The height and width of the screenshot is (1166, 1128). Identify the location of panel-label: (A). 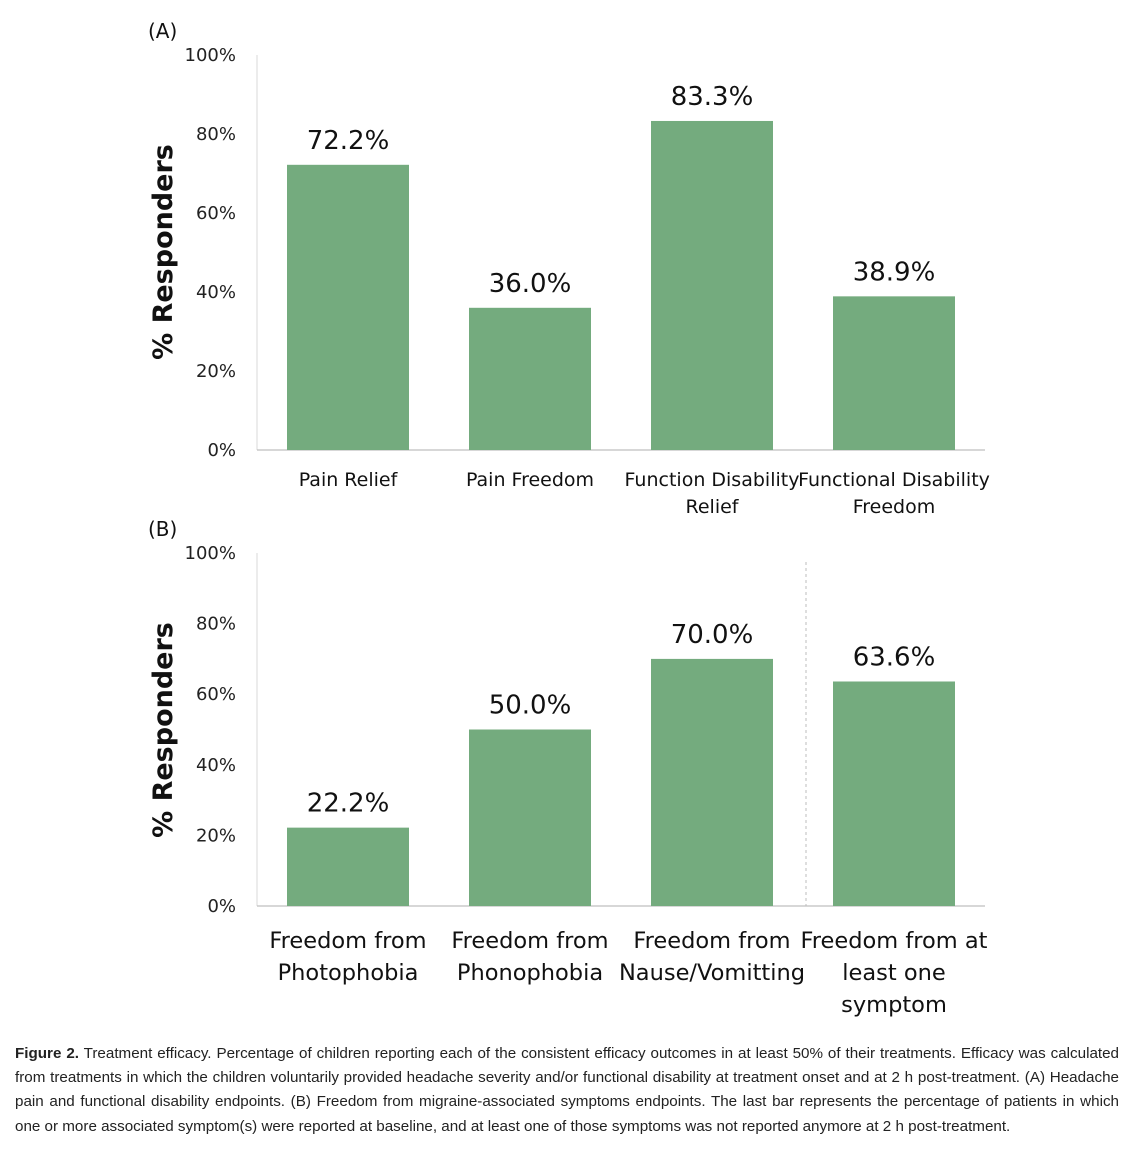
(162, 31).